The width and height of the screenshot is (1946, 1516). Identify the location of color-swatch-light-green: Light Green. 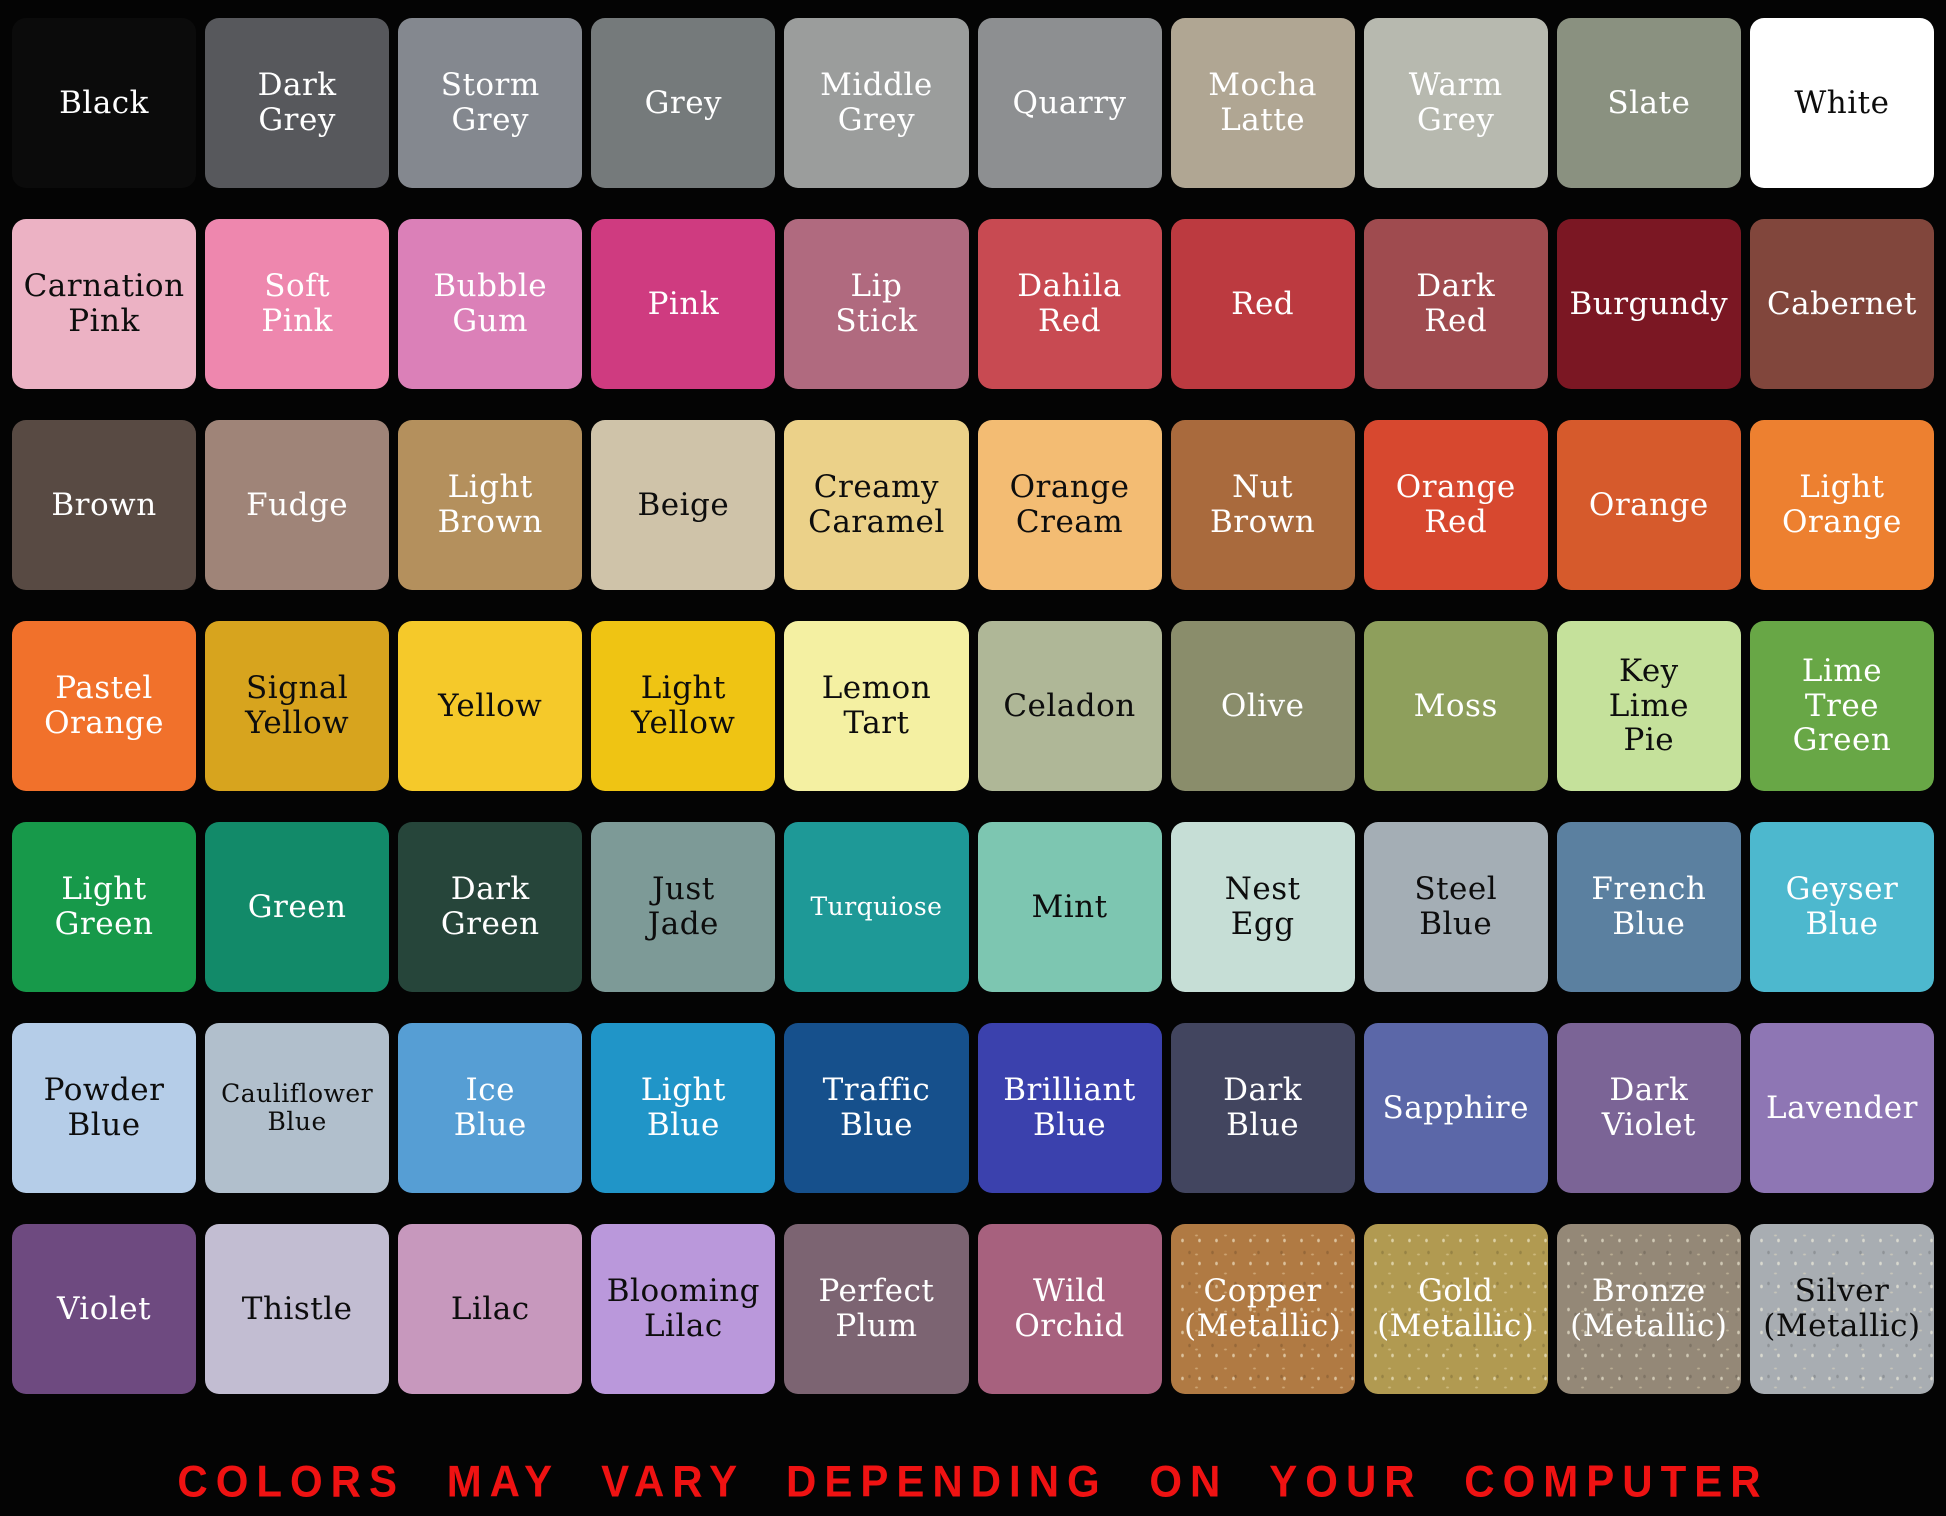
(104, 907).